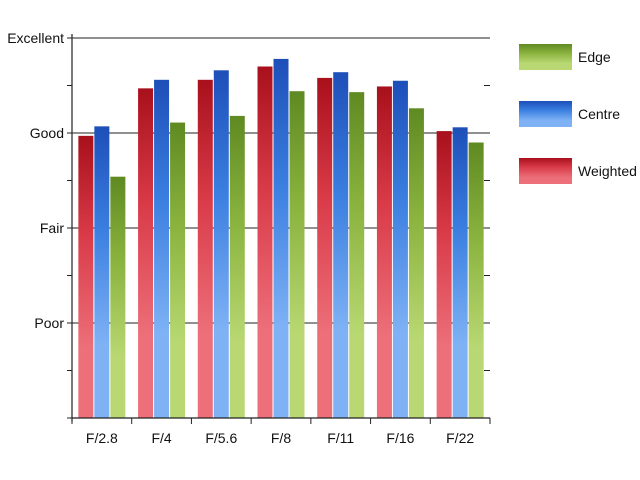  What do you see at coordinates (237, 267) in the screenshot?
I see `bar-edge-F56` at bounding box center [237, 267].